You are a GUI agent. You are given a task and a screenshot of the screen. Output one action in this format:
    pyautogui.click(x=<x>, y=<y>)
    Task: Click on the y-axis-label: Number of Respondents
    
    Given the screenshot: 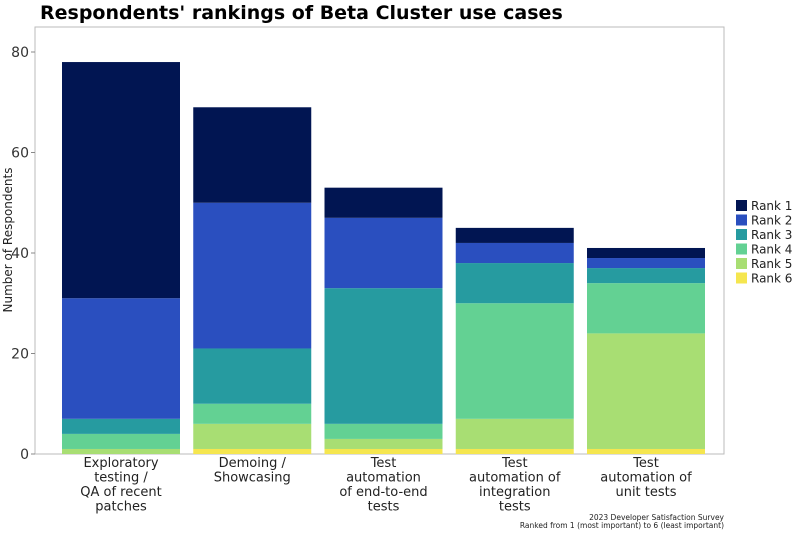 What is the action you would take?
    pyautogui.click(x=8, y=240)
    